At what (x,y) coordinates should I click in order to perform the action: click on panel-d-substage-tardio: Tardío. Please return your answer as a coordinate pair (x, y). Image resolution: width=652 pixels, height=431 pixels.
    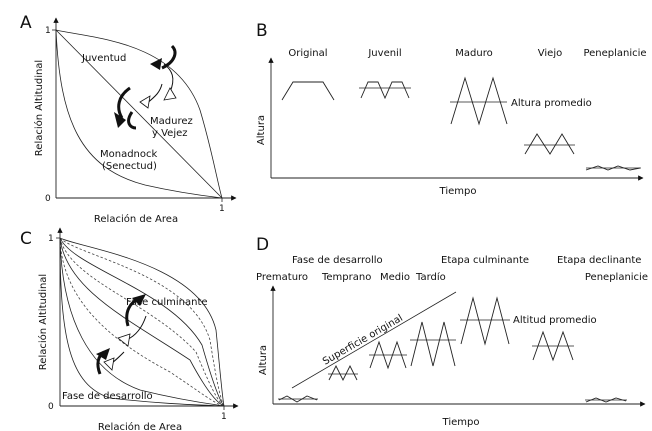
    Looking at the image, I should click on (430, 277).